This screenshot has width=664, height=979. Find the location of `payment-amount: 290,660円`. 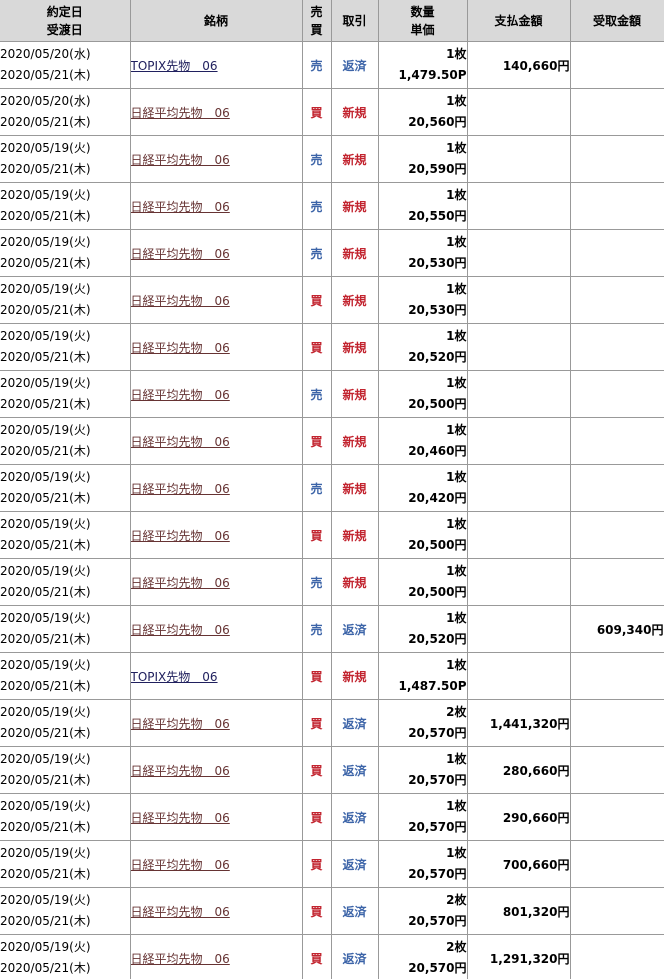

payment-amount: 290,660円 is located at coordinates (518, 817).